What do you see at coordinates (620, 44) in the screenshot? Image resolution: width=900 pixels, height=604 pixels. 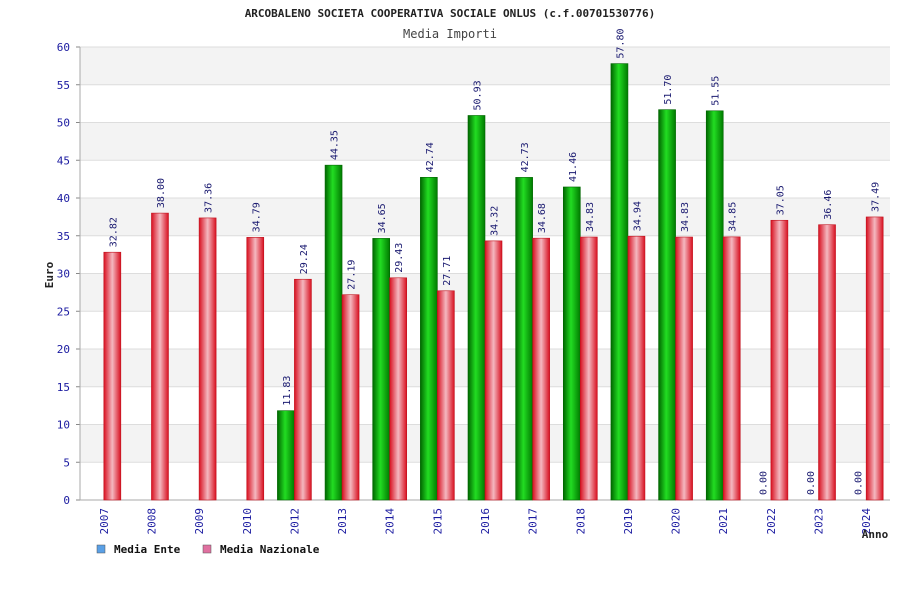 I see `data-label: 57.80` at bounding box center [620, 44].